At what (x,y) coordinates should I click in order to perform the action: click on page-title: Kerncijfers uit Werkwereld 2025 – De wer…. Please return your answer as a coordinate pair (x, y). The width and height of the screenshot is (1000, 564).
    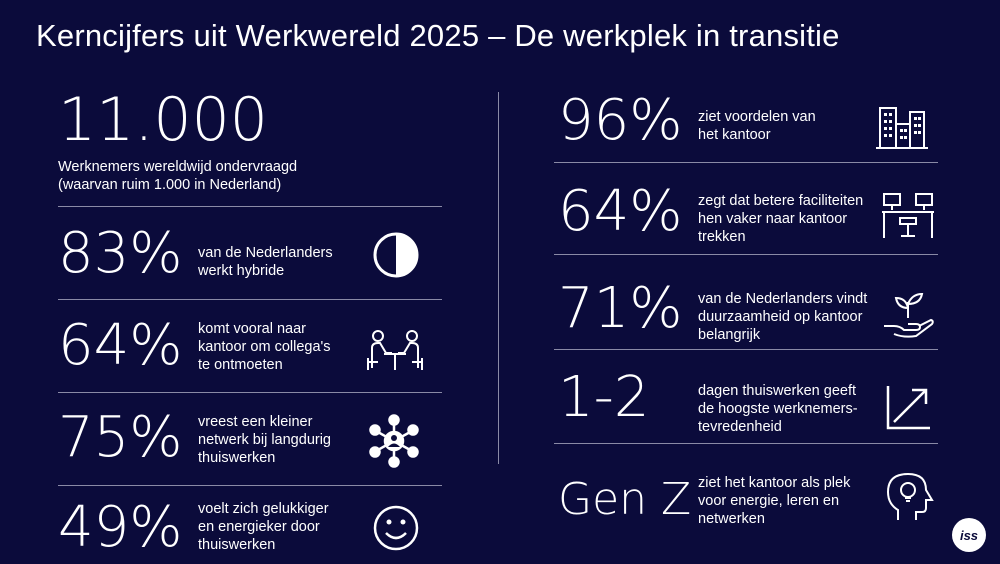
    Looking at the image, I should click on (438, 35).